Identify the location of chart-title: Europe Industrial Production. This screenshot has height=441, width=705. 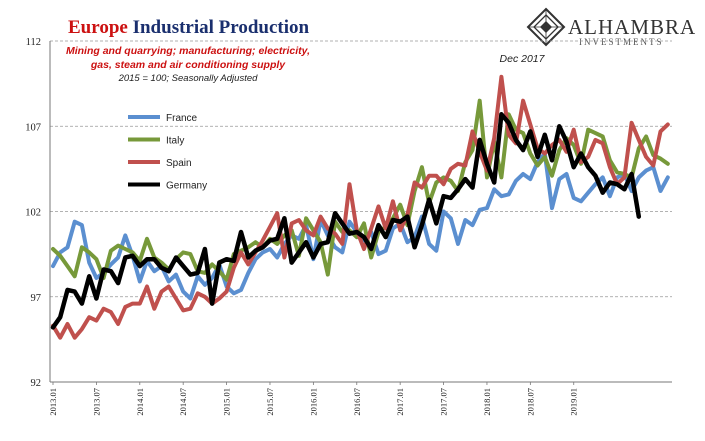
(189, 27).